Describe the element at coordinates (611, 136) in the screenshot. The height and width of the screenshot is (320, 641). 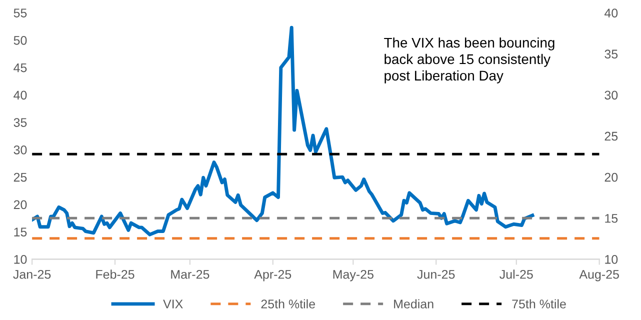
I see `y2-tick-label: 25` at that location.